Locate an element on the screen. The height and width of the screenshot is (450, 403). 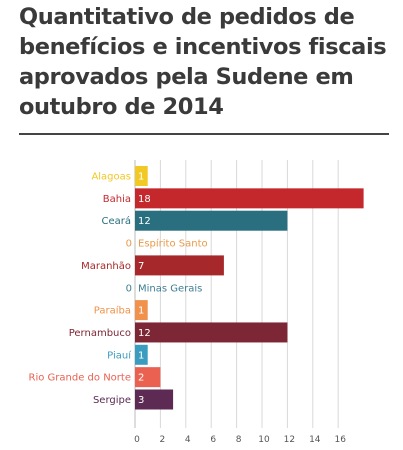
x-tick-label: 0 is located at coordinates (137, 440).